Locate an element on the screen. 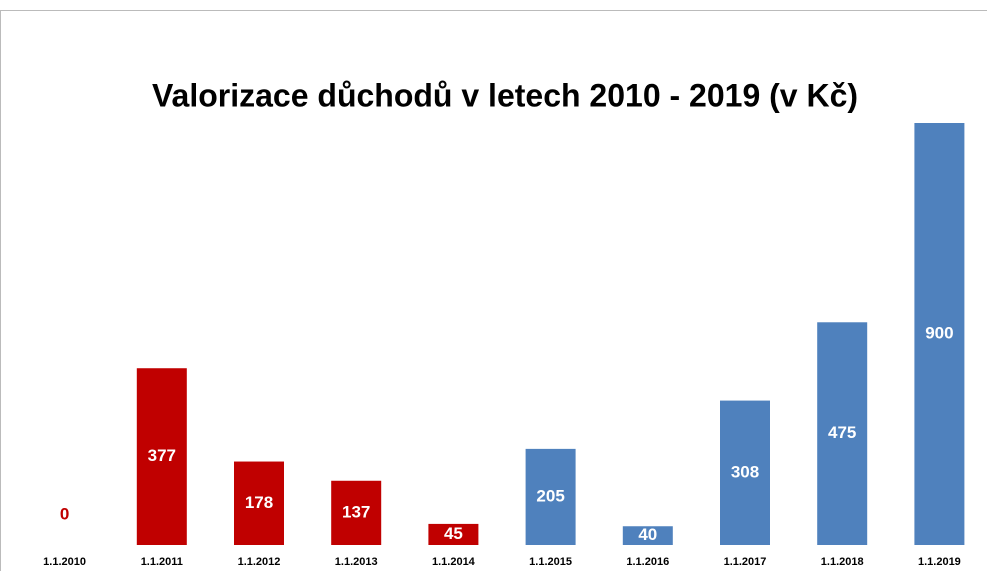 The height and width of the screenshot is (571, 987). data-label: 377 is located at coordinates (162, 455).